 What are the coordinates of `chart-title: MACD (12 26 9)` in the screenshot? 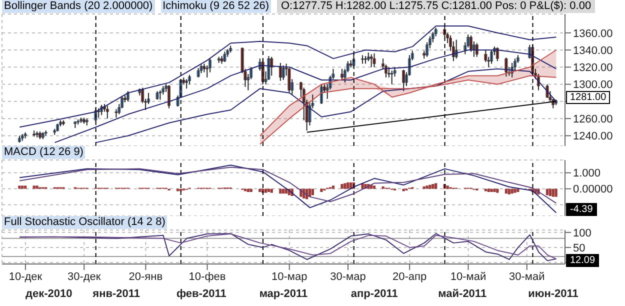 It's located at (44, 152).